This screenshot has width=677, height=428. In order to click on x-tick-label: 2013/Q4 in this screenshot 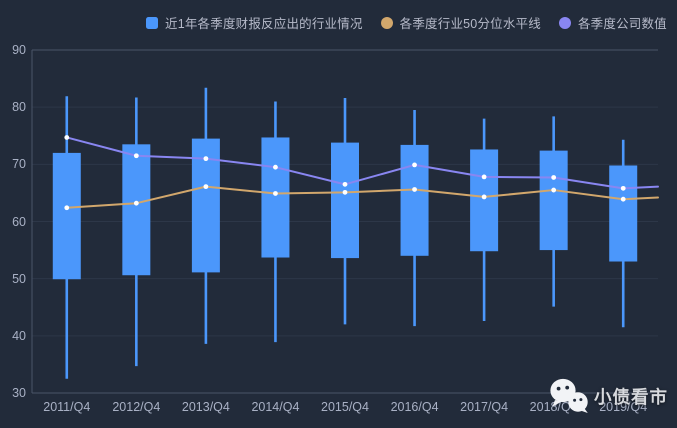, I will do `click(205, 407)`.